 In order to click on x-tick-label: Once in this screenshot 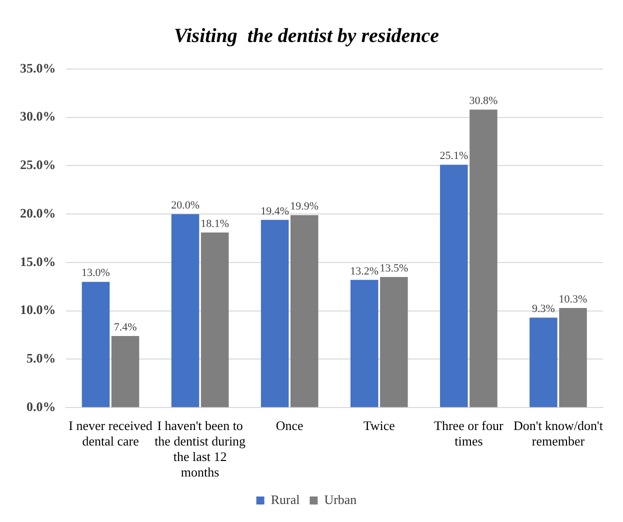, I will do `click(290, 425)`.